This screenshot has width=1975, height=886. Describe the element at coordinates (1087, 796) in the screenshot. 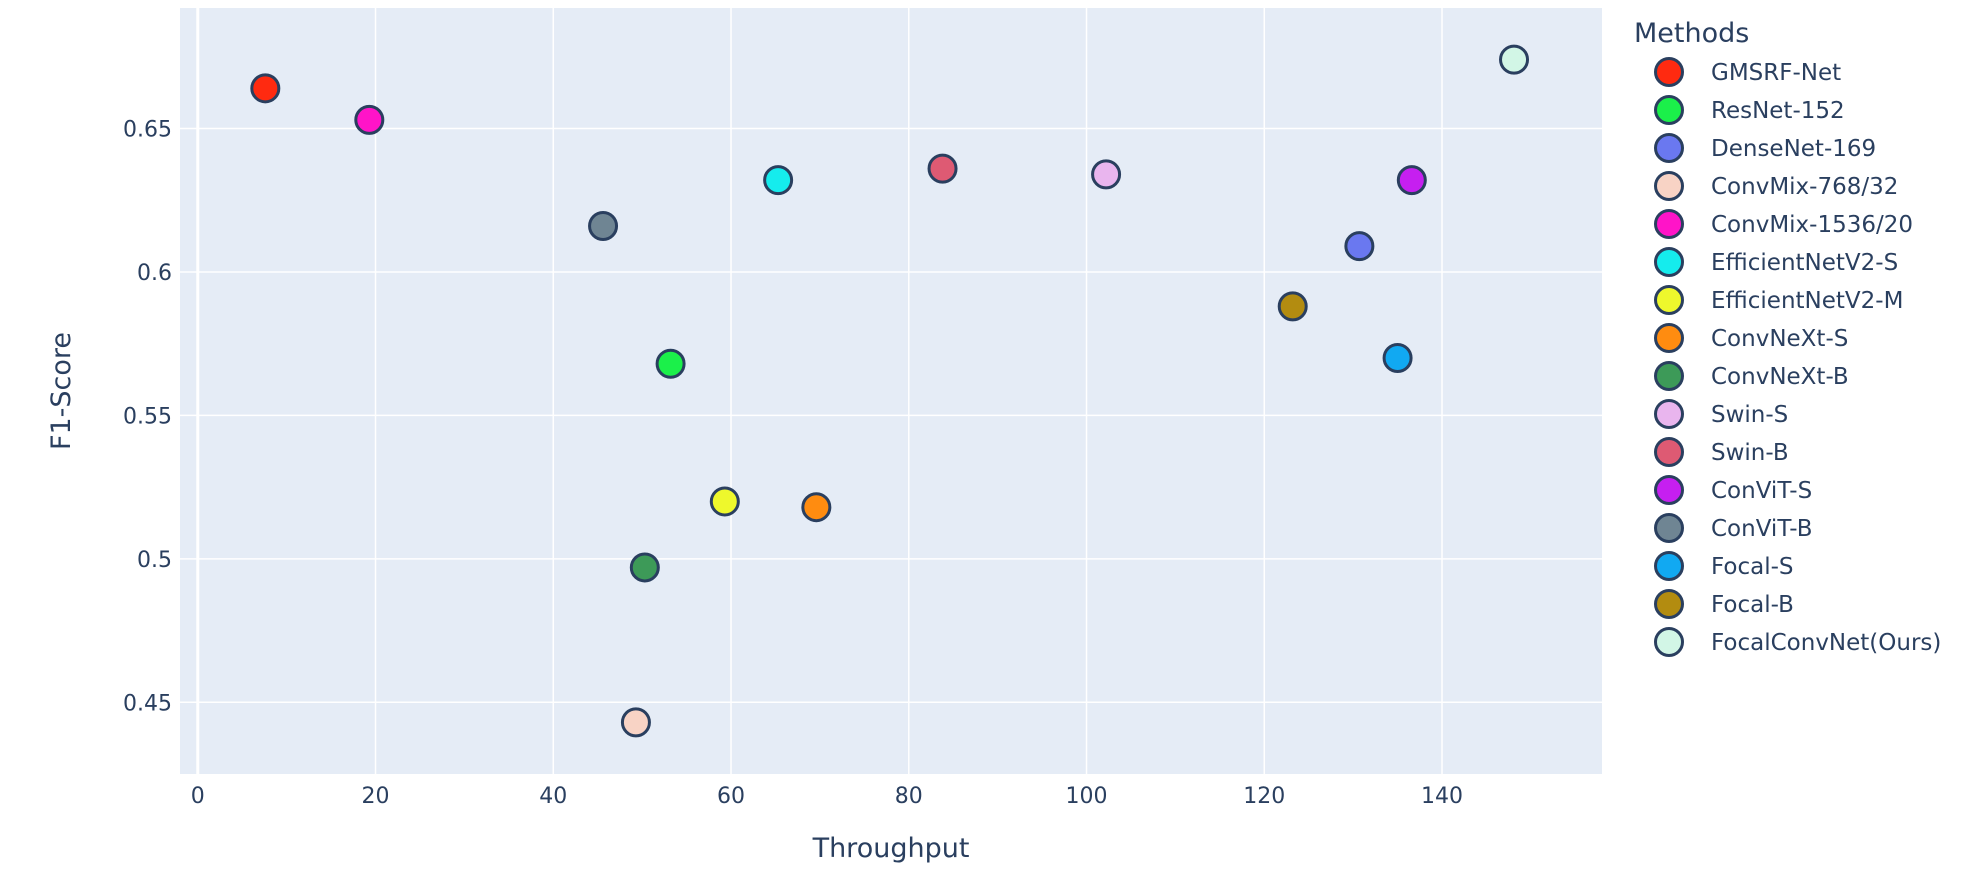

I see `x-tick-label: 100` at that location.